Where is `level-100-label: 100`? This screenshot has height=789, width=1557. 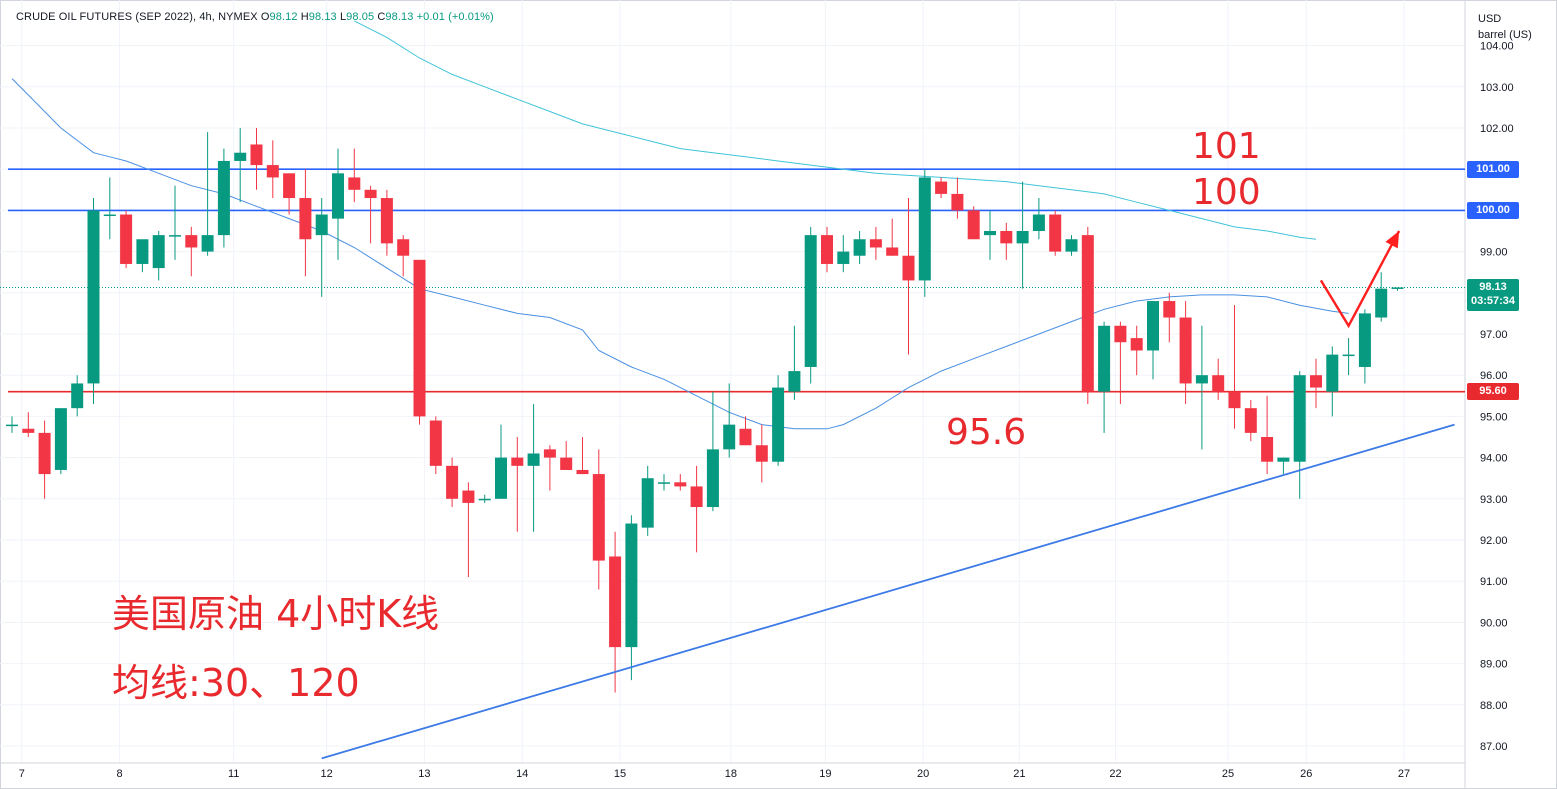 level-100-label: 100 is located at coordinates (1226, 192).